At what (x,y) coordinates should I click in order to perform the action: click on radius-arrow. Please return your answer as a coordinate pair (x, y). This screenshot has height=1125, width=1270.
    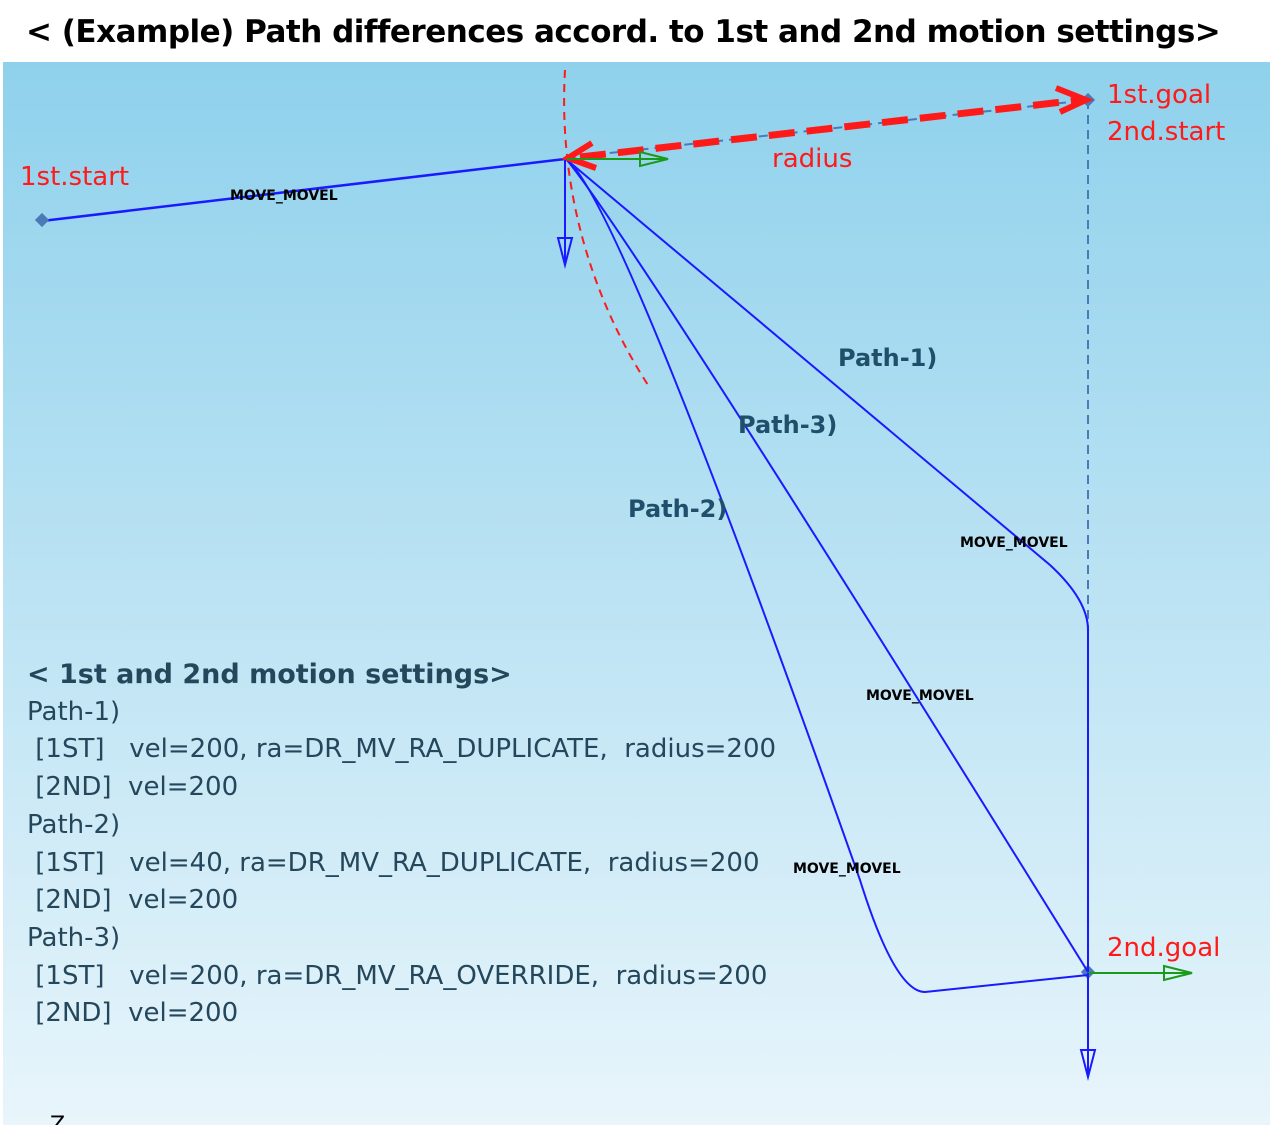
    Looking at the image, I should click on (830, 128).